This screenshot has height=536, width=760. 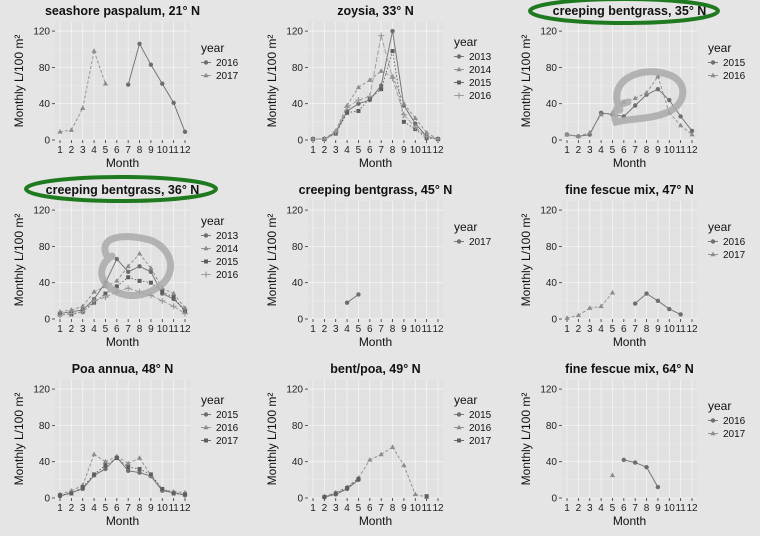 I want to click on series-2016, so click(x=375, y=87).